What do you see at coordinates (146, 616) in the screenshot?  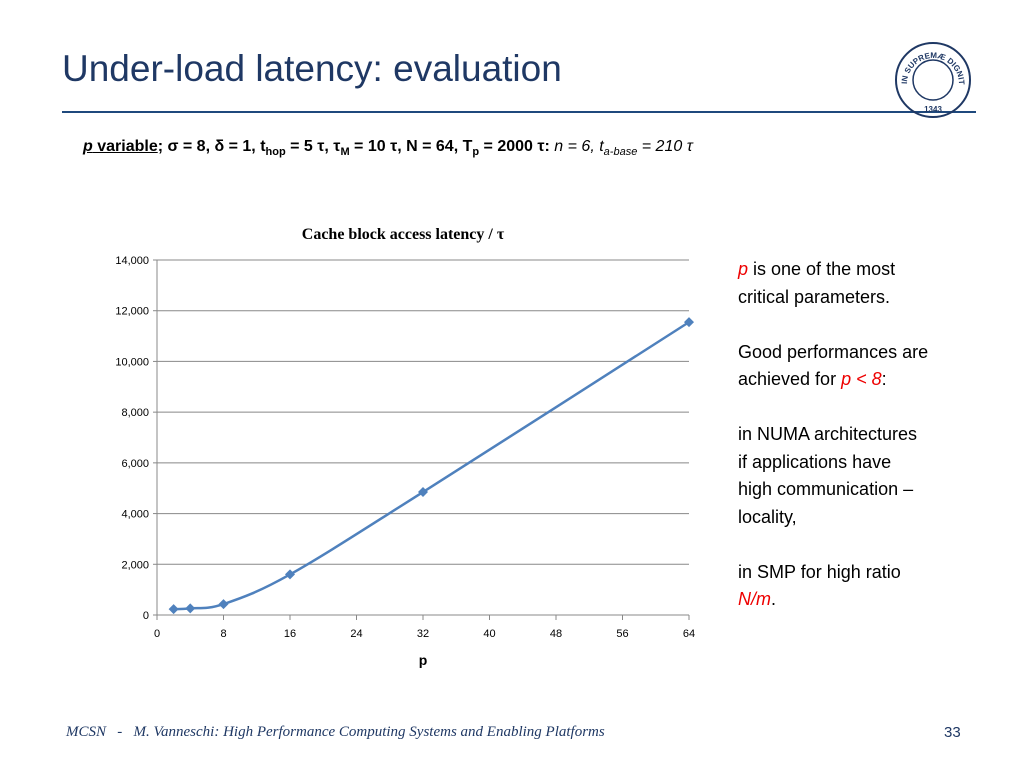 I see `y-tick-label: 0` at bounding box center [146, 616].